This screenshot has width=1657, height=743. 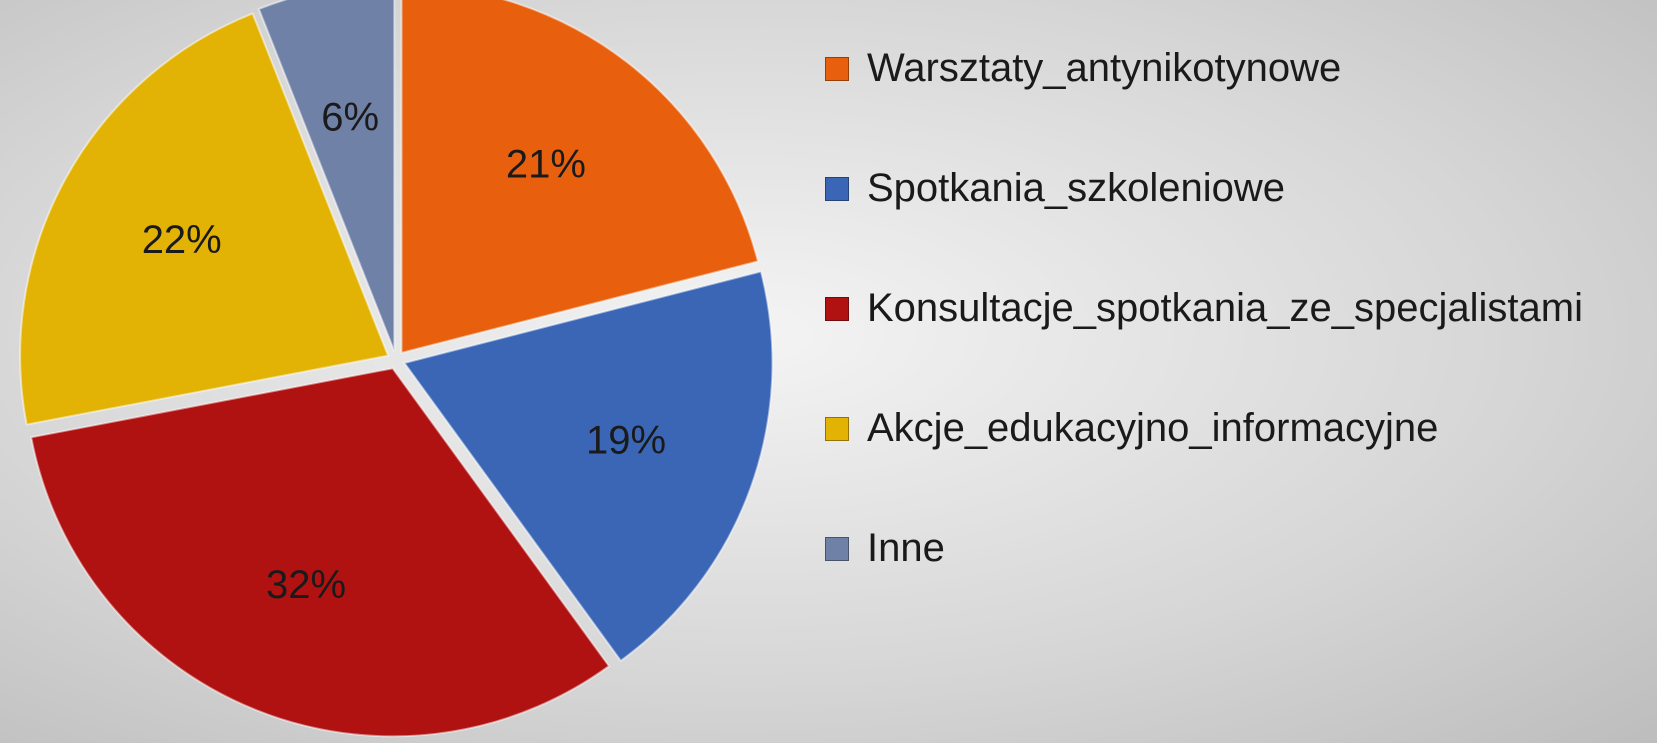 I want to click on legend-entry: Inne, so click(x=1235, y=548).